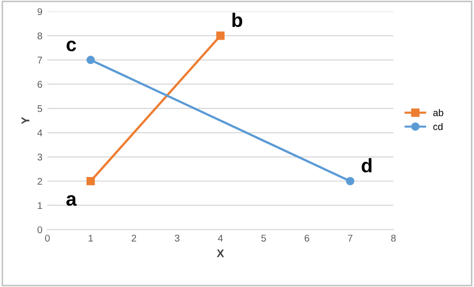  Describe the element at coordinates (437, 126) in the screenshot. I see `legend-label: cd` at that location.